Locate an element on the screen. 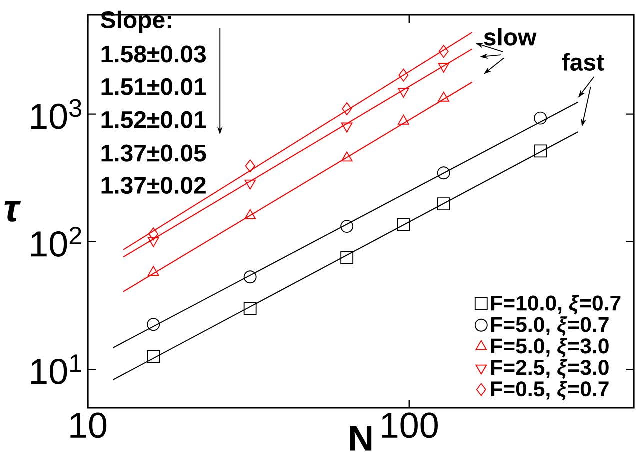 Image resolution: width=636 pixels, height=465 pixels. legend-label: F=0.5, ξ=0.7 is located at coordinates (550, 391).